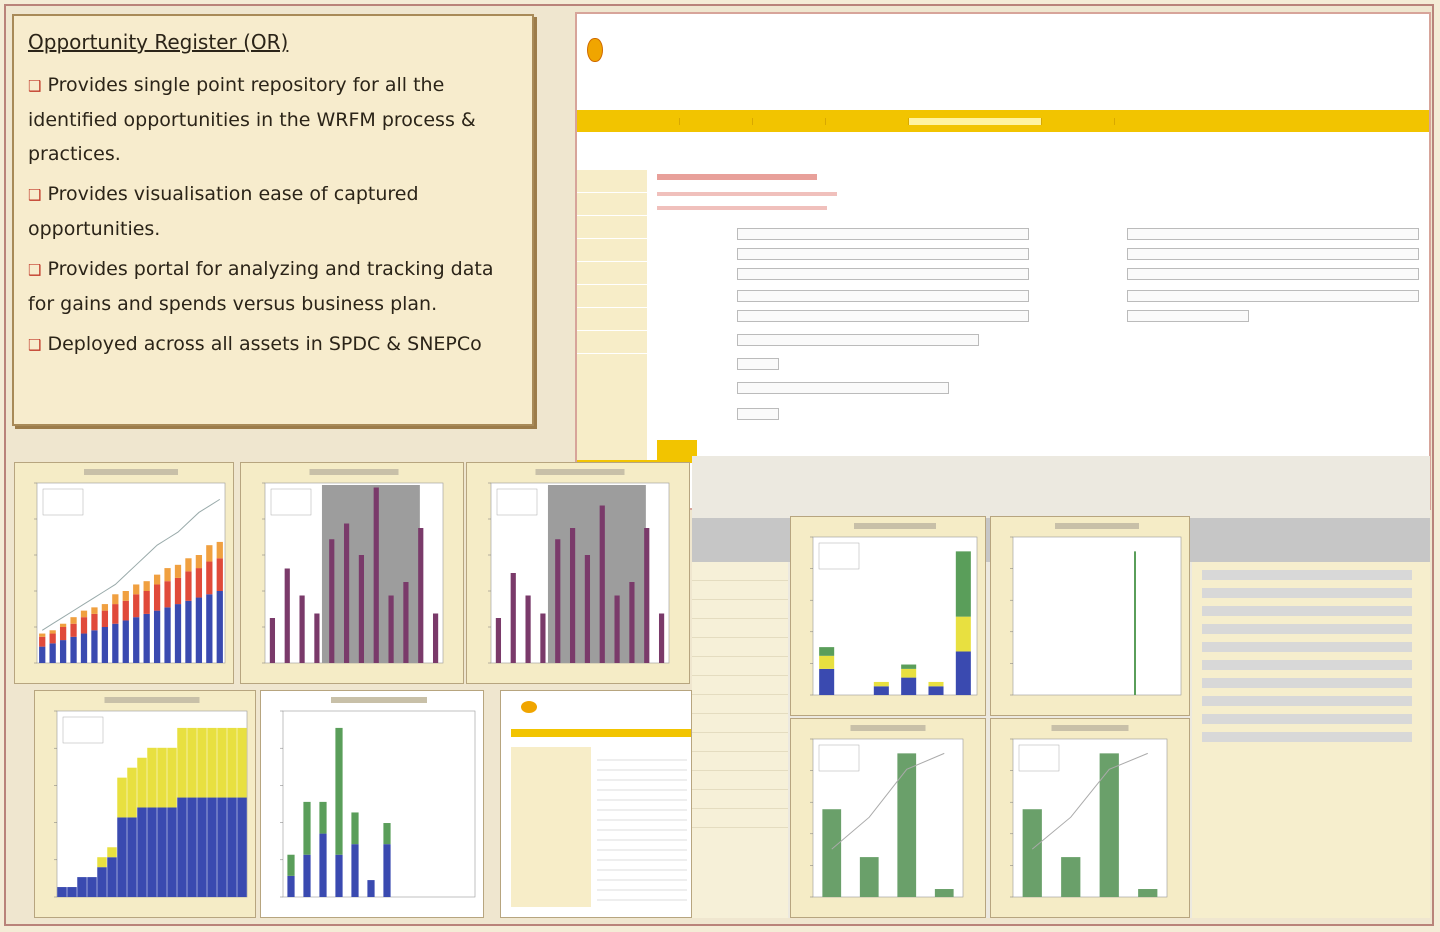  What do you see at coordinates (379, 804) in the screenshot?
I see `plot-area` at bounding box center [379, 804].